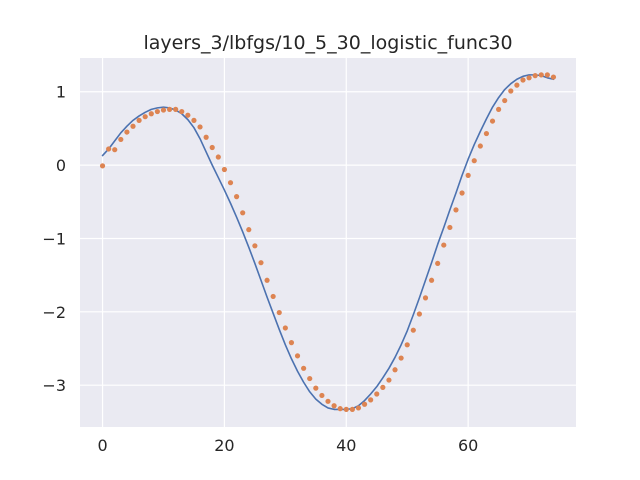 This screenshot has height=480, width=640. I want to click on y-axis-ticks: 1 0 −1 −2 −3, so click(54, 239).